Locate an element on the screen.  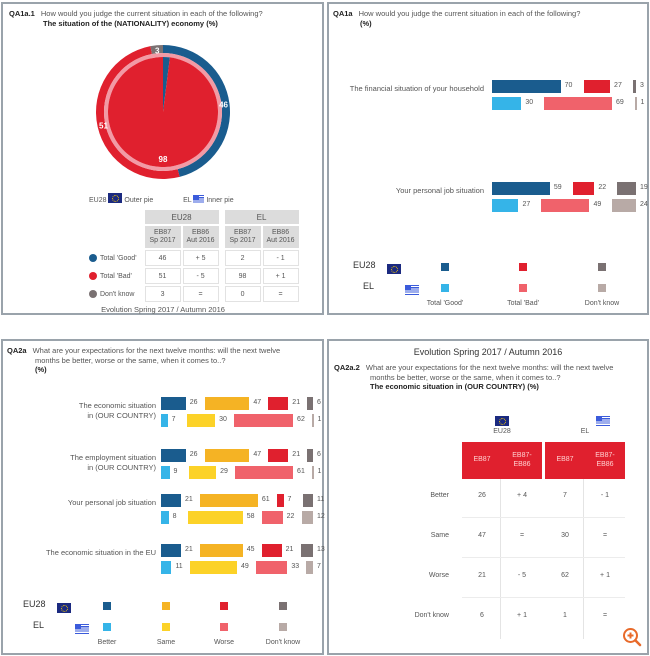
zoom-in-icon is located at coordinates (632, 637).